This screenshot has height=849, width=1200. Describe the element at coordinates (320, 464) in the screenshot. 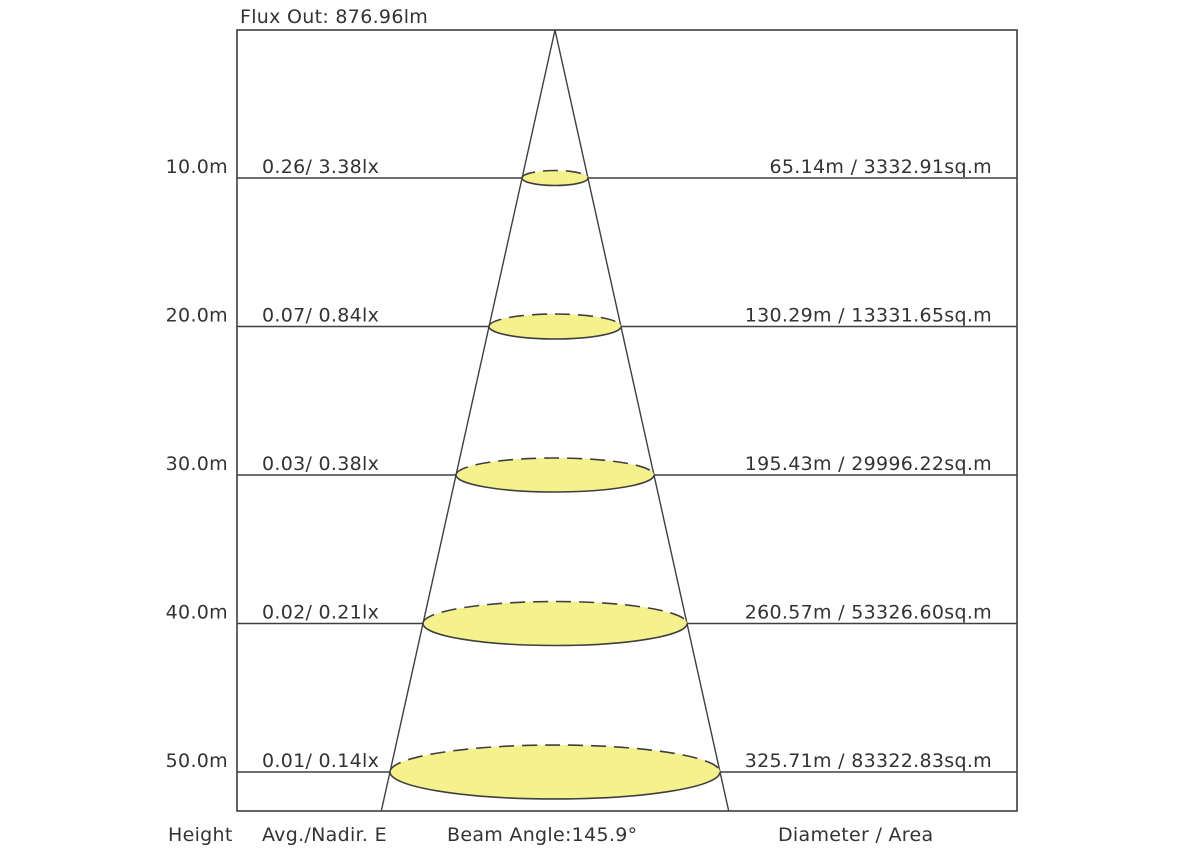

I see `avg-nadir-value-30m: 0.03/ 0.38lx` at that location.